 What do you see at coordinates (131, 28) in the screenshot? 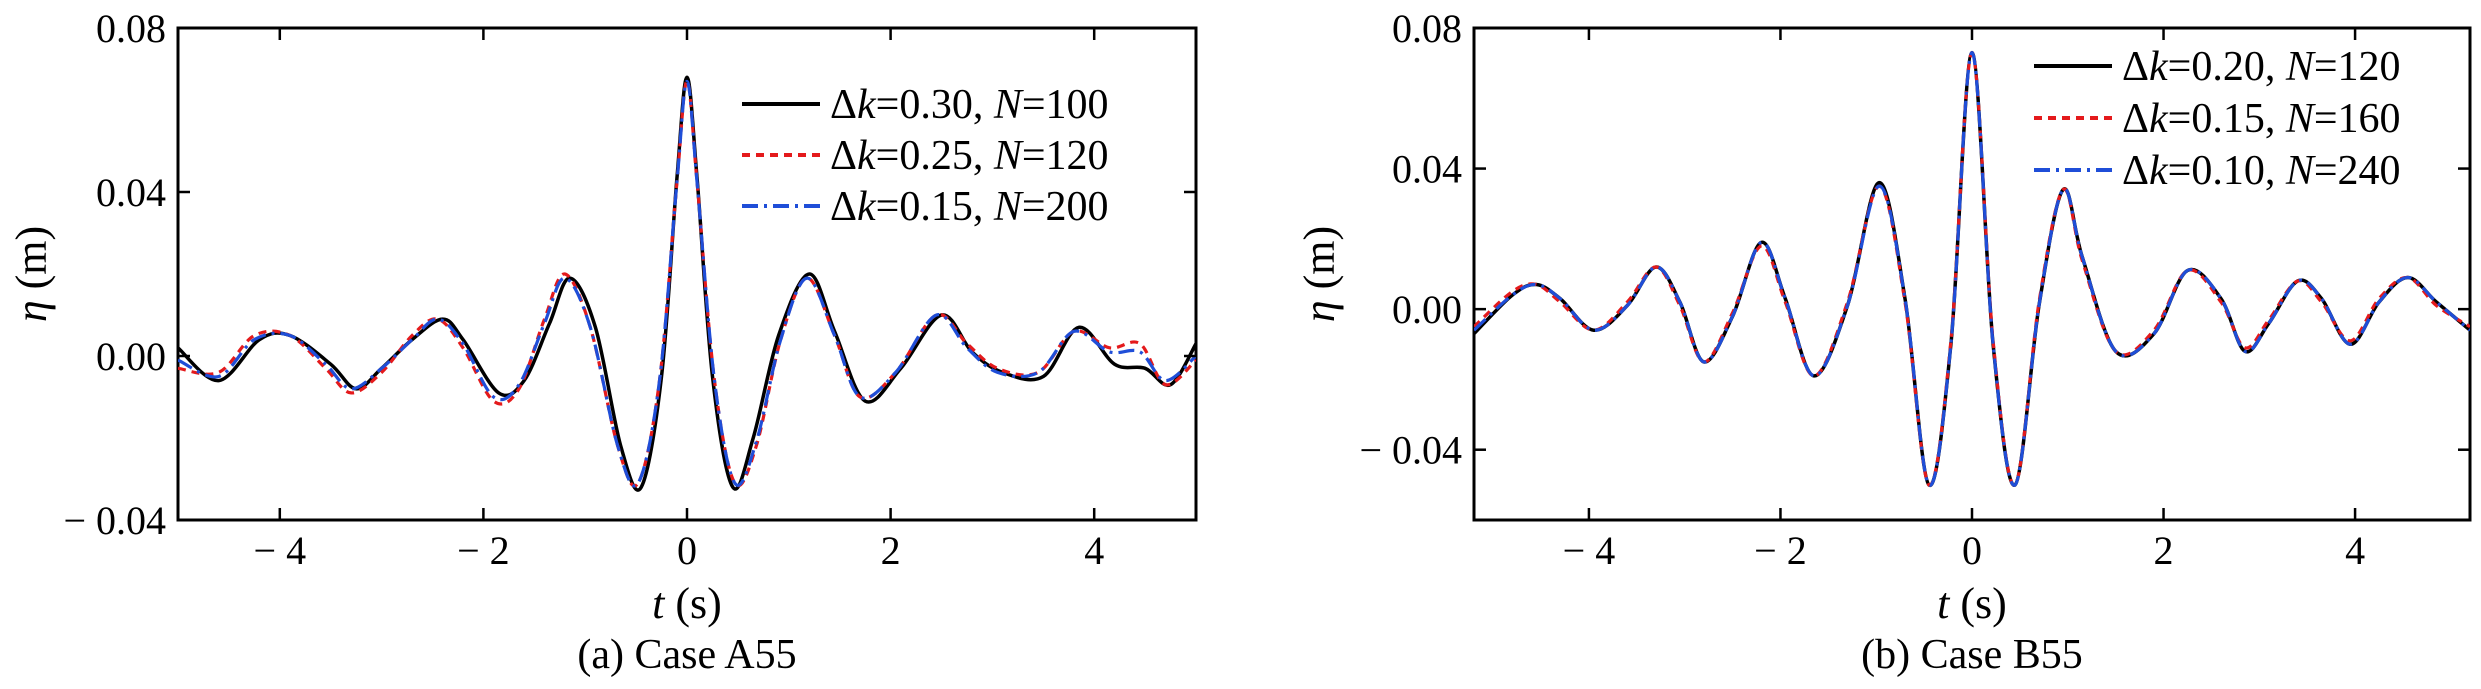
I see `ytick-label-a-3: 0.08` at bounding box center [131, 28].